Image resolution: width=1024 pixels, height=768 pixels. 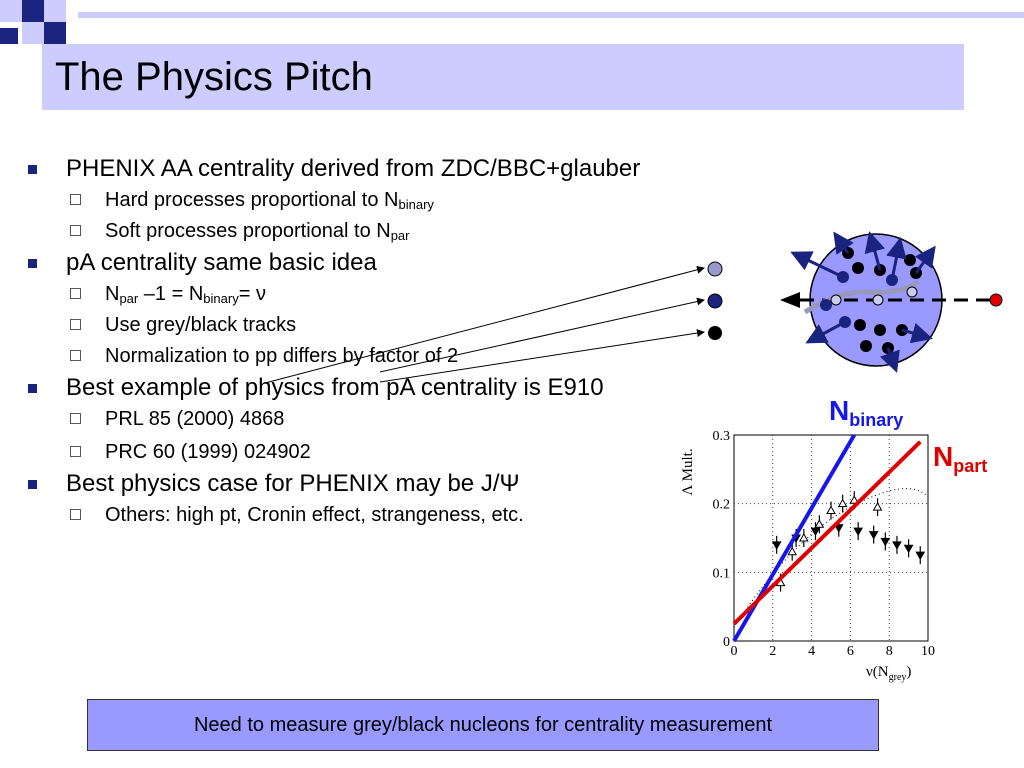 I want to click on slide-title: The Physics Pitch, so click(x=214, y=77).